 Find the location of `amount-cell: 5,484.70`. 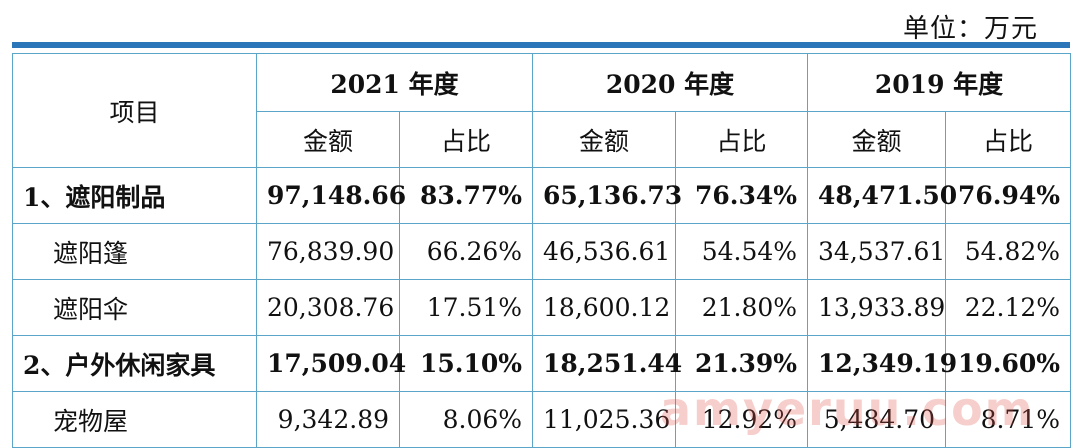

amount-cell: 5,484.70 is located at coordinates (877, 419).